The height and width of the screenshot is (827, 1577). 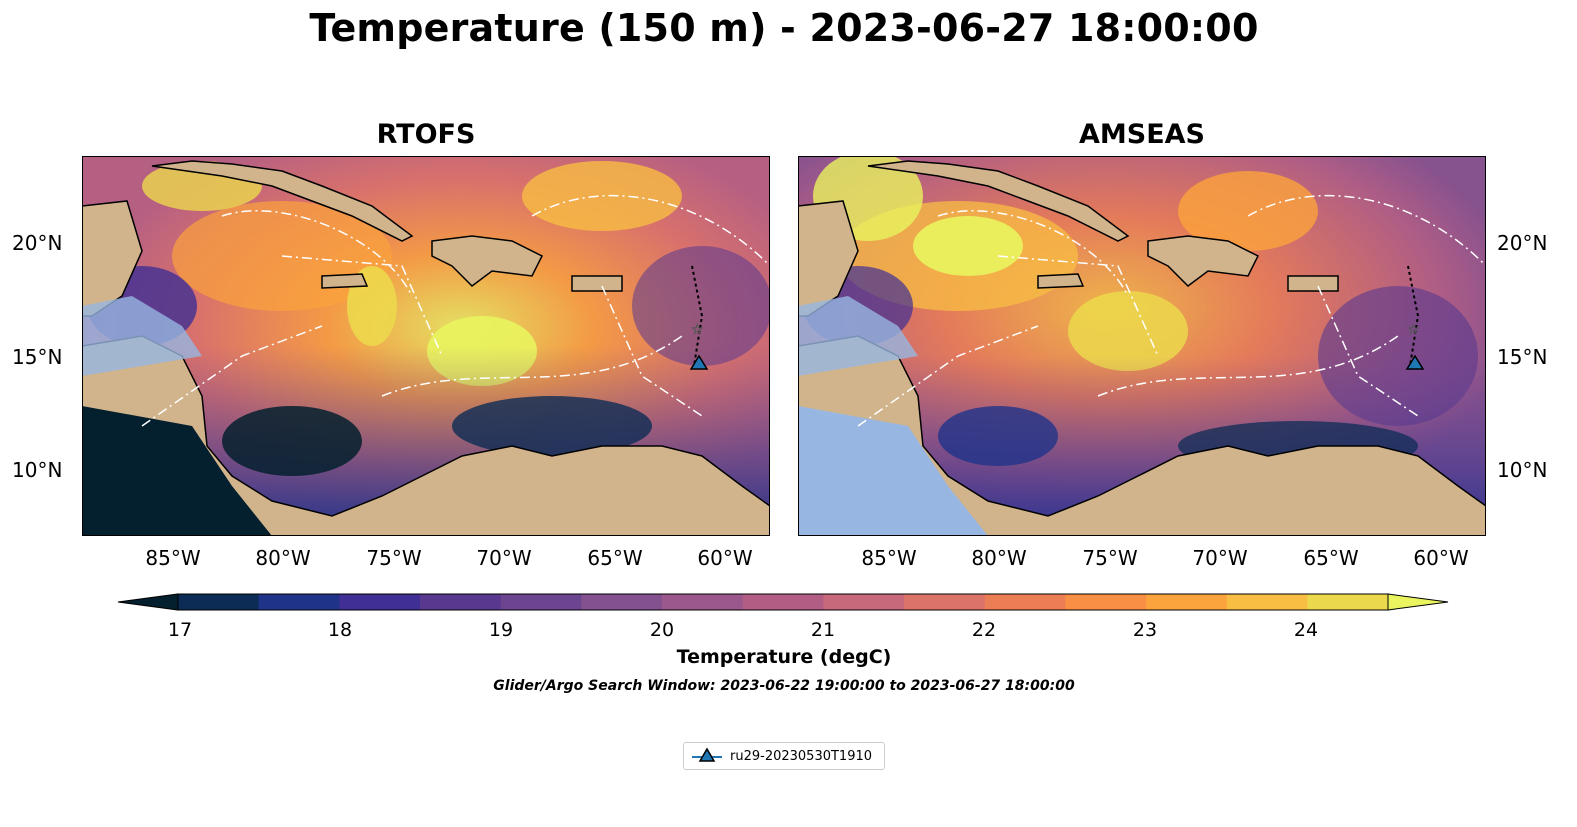 I want to click on glider-marker-rtofs, so click(x=699, y=362).